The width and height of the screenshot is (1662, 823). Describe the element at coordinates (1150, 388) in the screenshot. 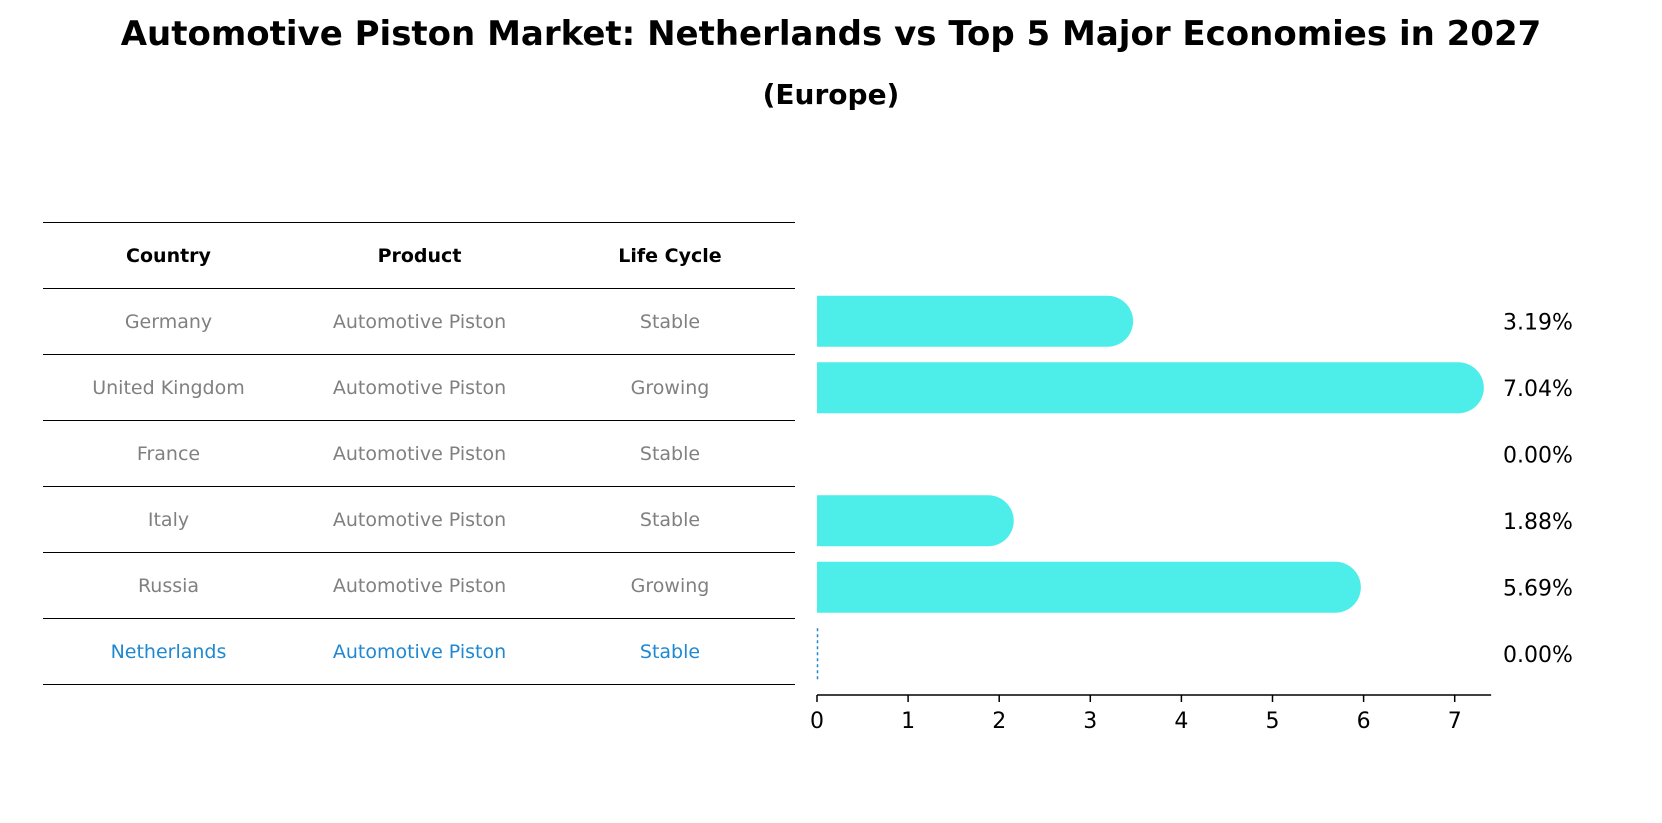

I see `bar-united-kingdom` at that location.